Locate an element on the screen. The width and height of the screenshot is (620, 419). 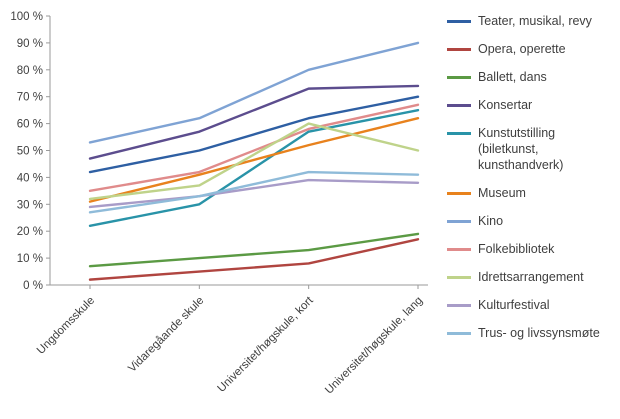
legend-label: Museum is located at coordinates (502, 193).